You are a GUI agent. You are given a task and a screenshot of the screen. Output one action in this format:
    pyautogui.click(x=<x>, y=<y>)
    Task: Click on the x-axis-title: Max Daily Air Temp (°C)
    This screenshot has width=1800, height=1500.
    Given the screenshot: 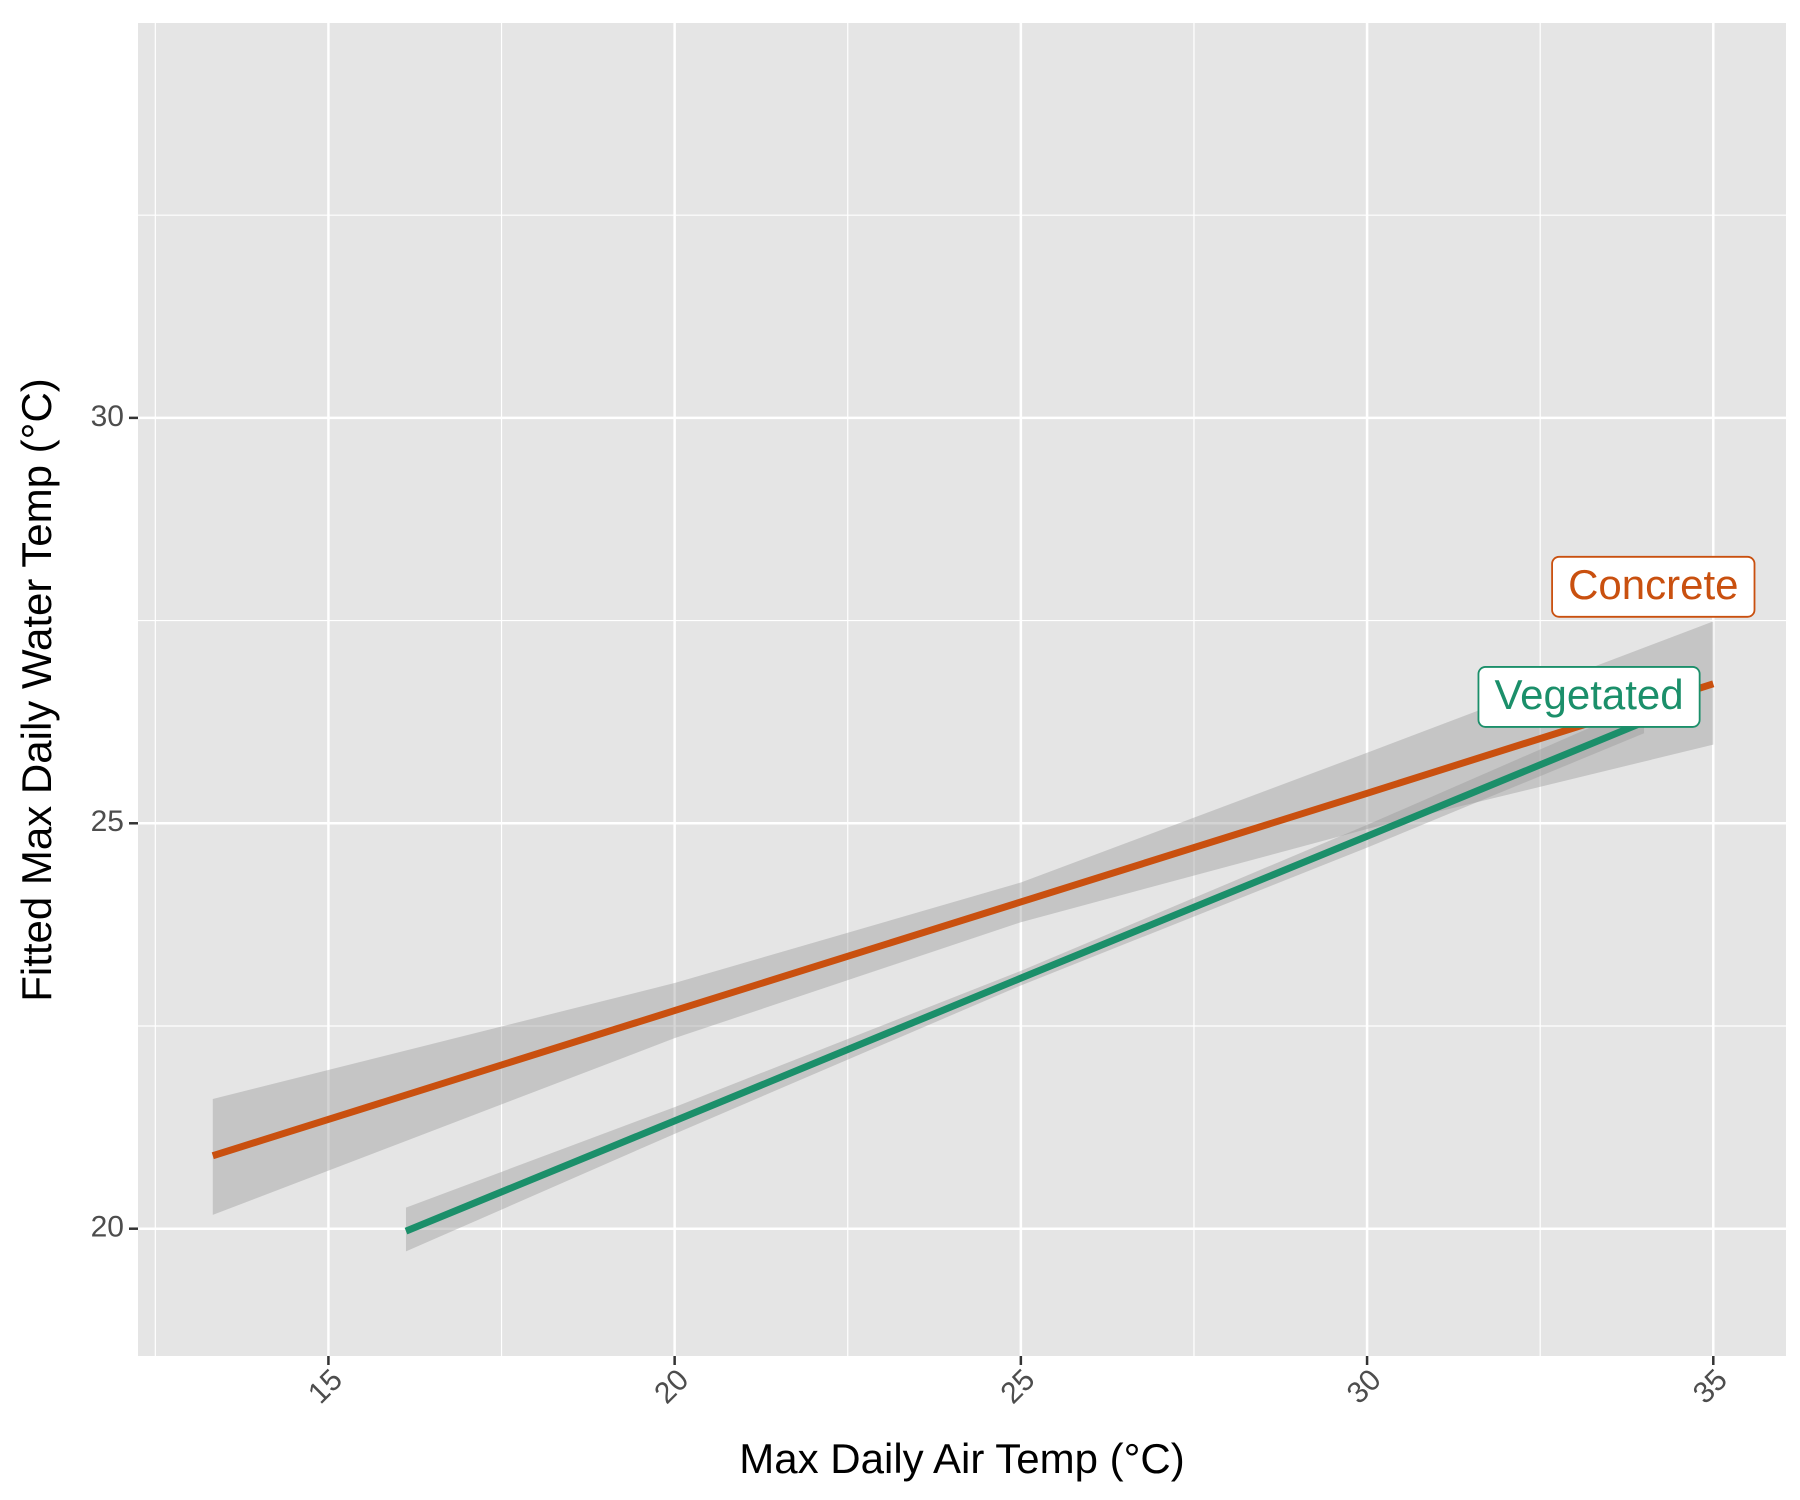 What is the action you would take?
    pyautogui.click(x=961, y=1458)
    